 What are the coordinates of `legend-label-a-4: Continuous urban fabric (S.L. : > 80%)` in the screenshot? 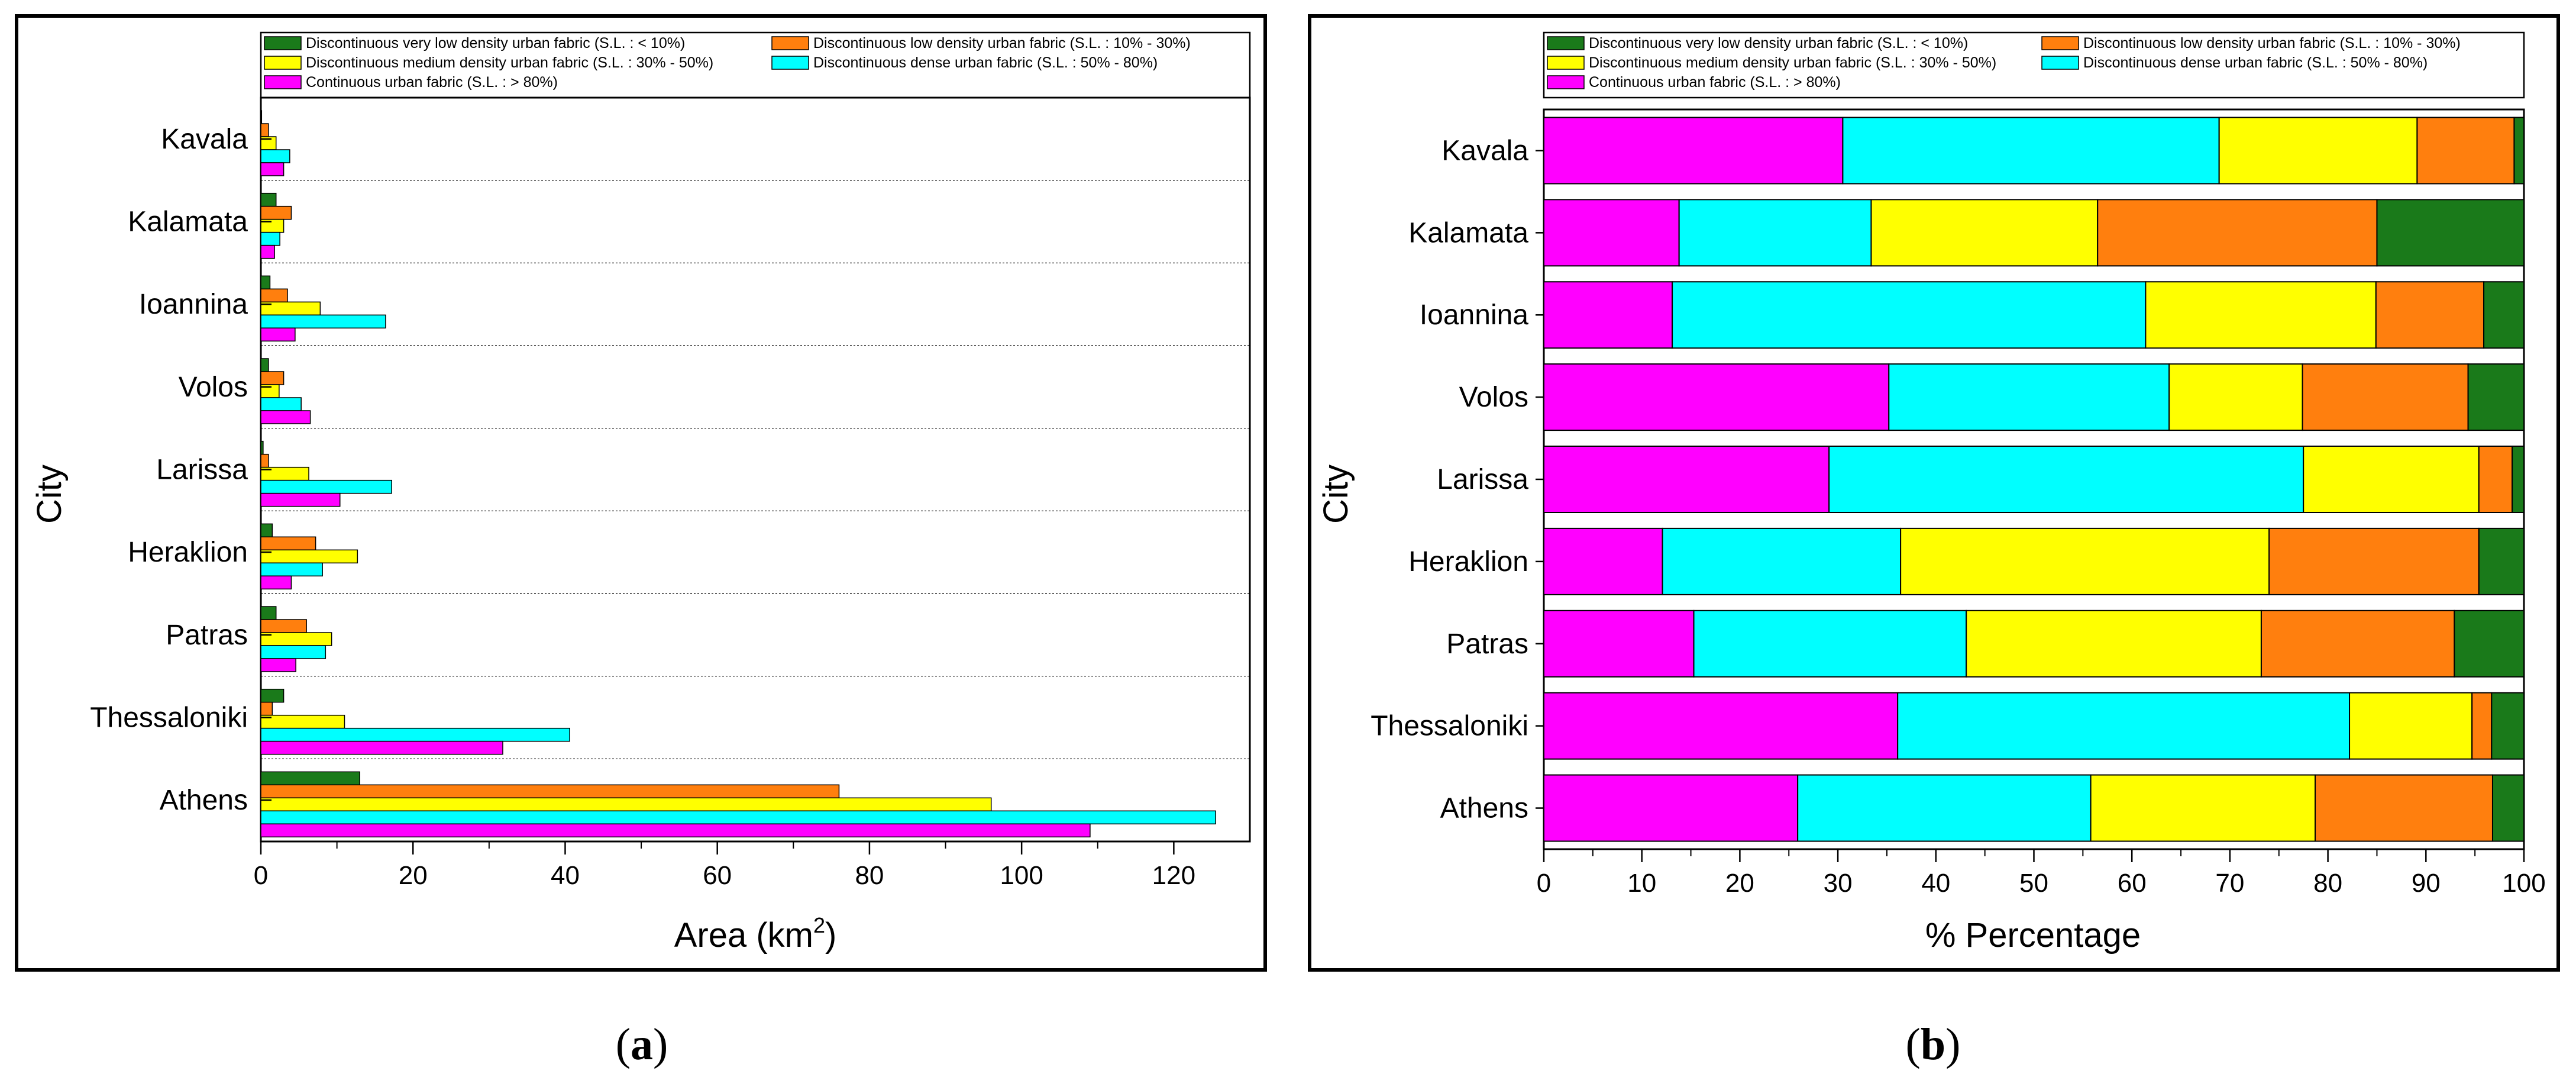 It's located at (432, 83).